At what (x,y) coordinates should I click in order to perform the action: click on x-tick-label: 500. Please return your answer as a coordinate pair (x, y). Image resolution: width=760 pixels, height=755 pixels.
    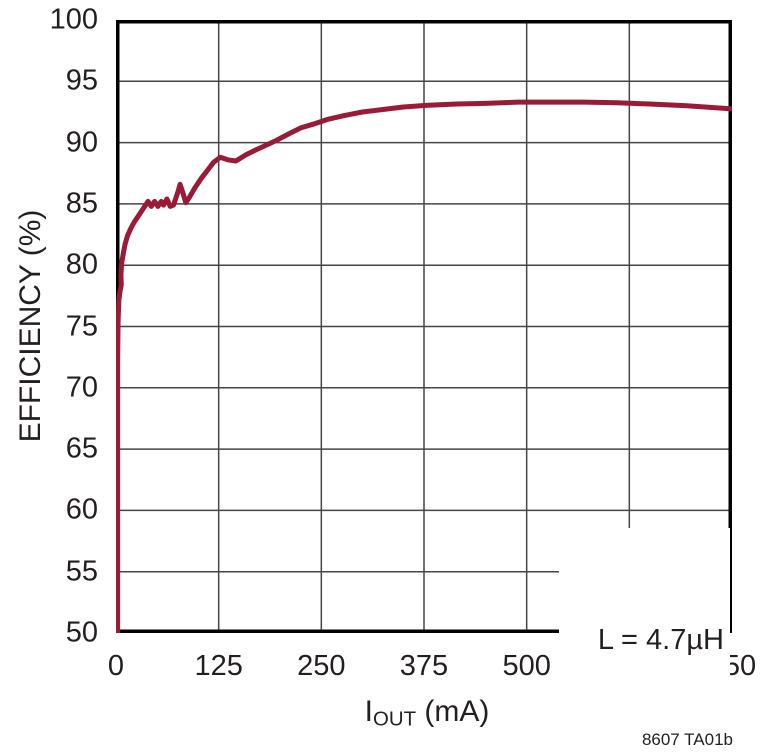
    Looking at the image, I should click on (526, 666).